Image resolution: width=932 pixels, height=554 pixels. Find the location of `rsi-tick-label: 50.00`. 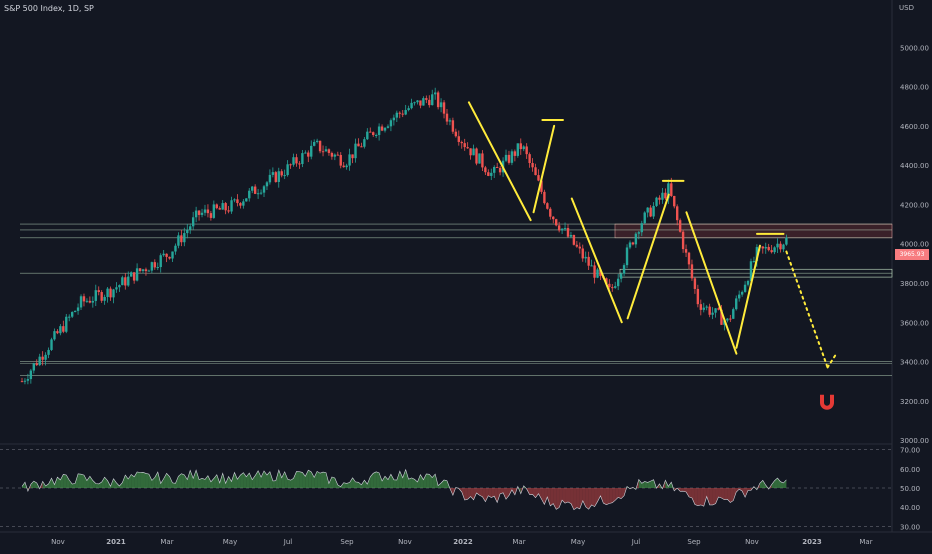

rsi-tick-label: 50.00 is located at coordinates (910, 489).